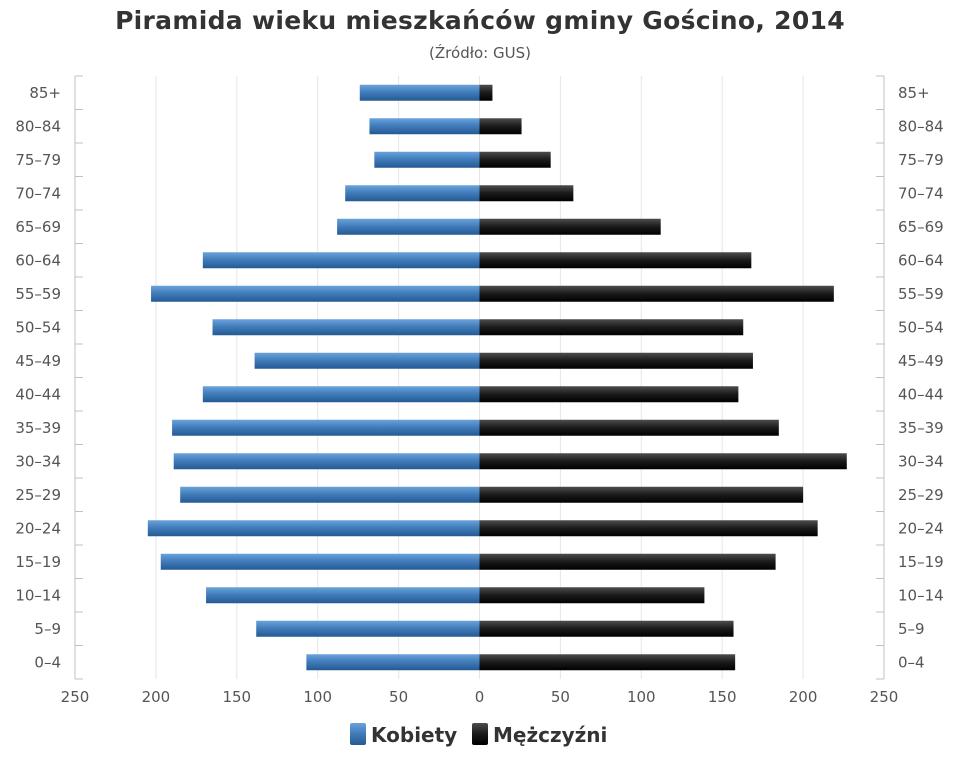  Describe the element at coordinates (38, 495) in the screenshot. I see `category-label-left: 25–29` at that location.